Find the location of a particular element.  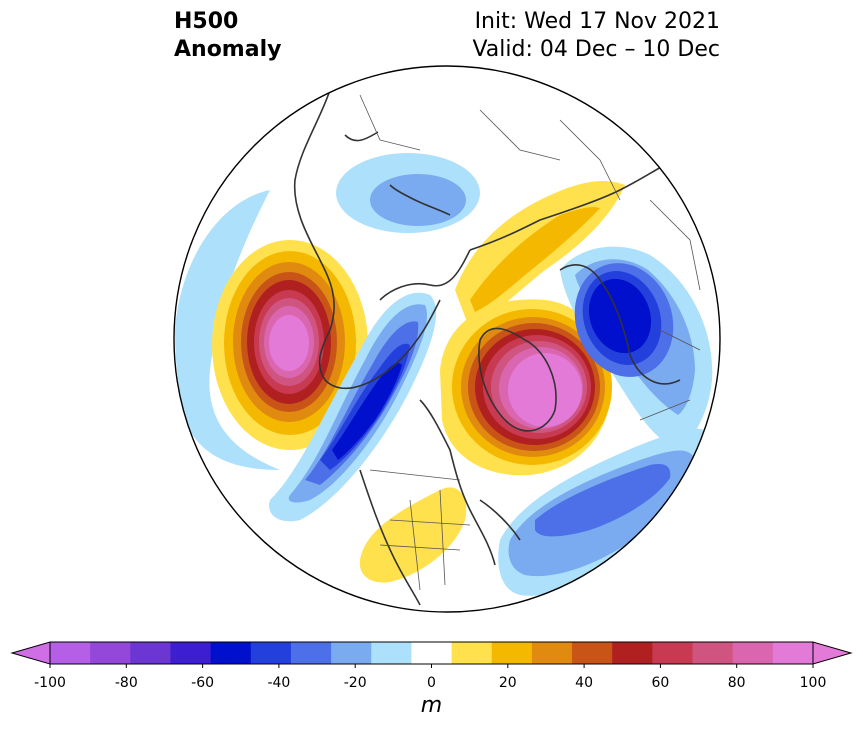

colorbar-extend-max is located at coordinates (832, 653).